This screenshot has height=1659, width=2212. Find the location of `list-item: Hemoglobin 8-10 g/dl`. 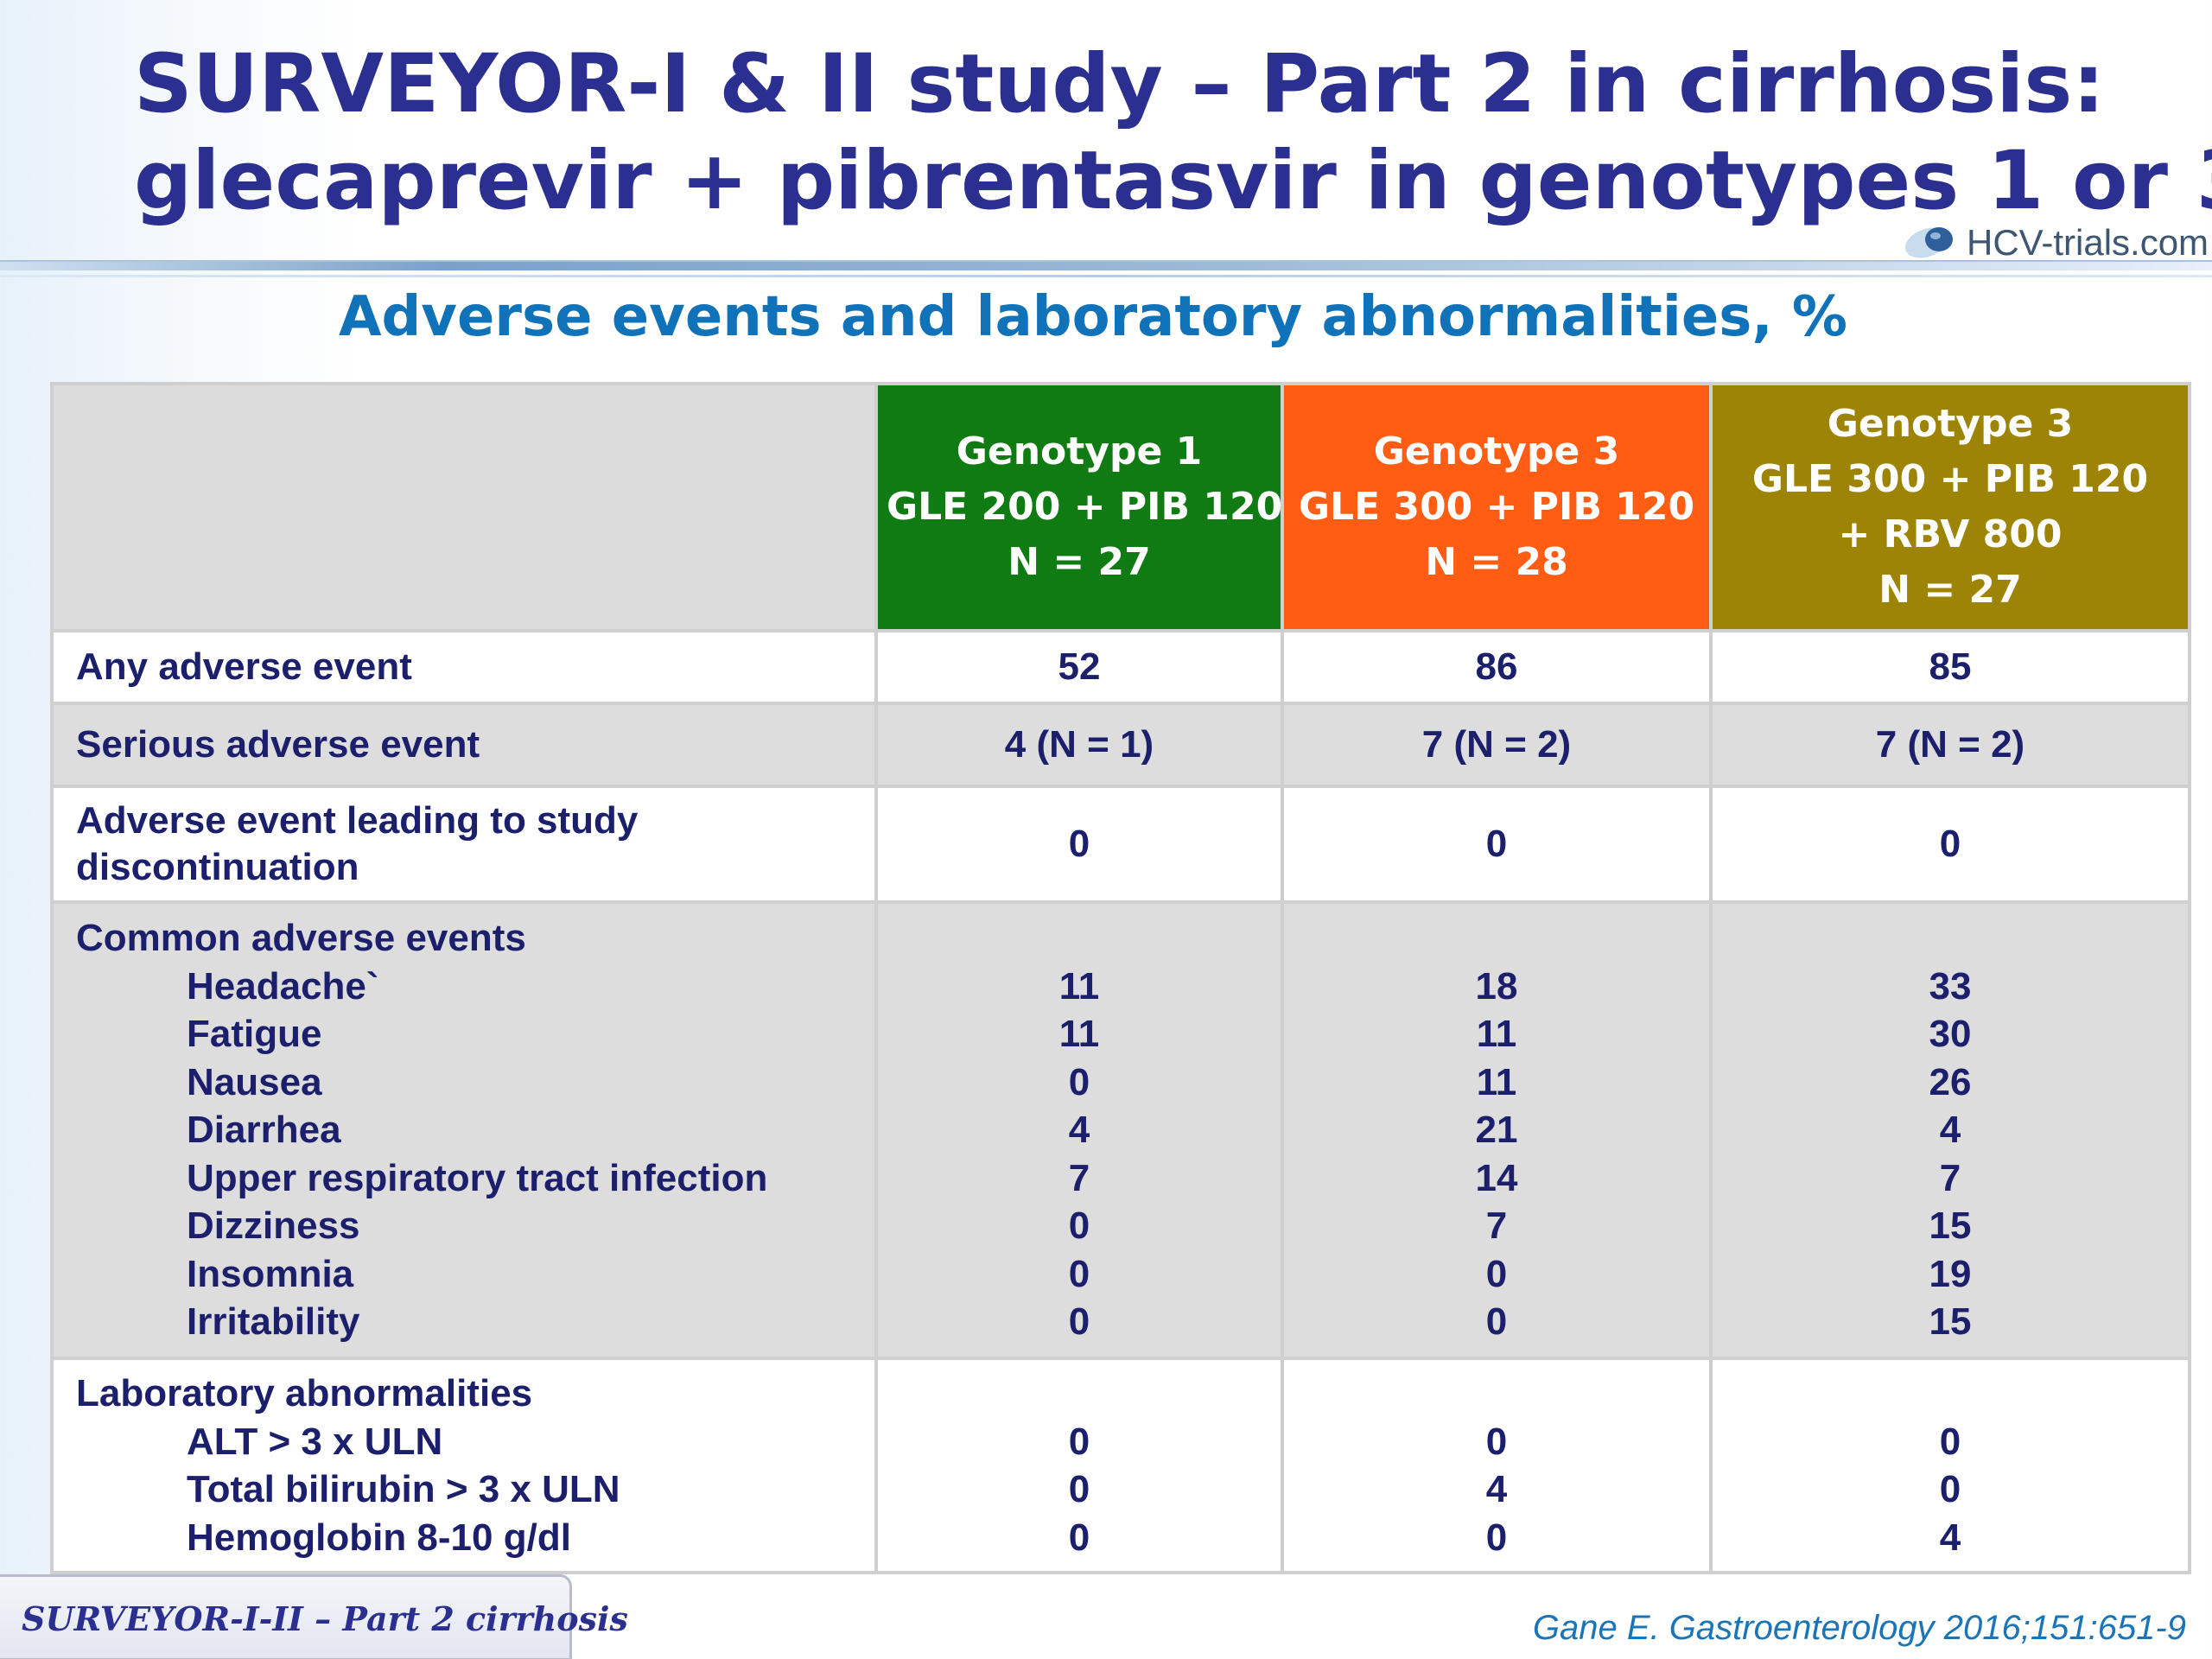

list-item: Hemoglobin 8-10 g/dl is located at coordinates (379, 1537).